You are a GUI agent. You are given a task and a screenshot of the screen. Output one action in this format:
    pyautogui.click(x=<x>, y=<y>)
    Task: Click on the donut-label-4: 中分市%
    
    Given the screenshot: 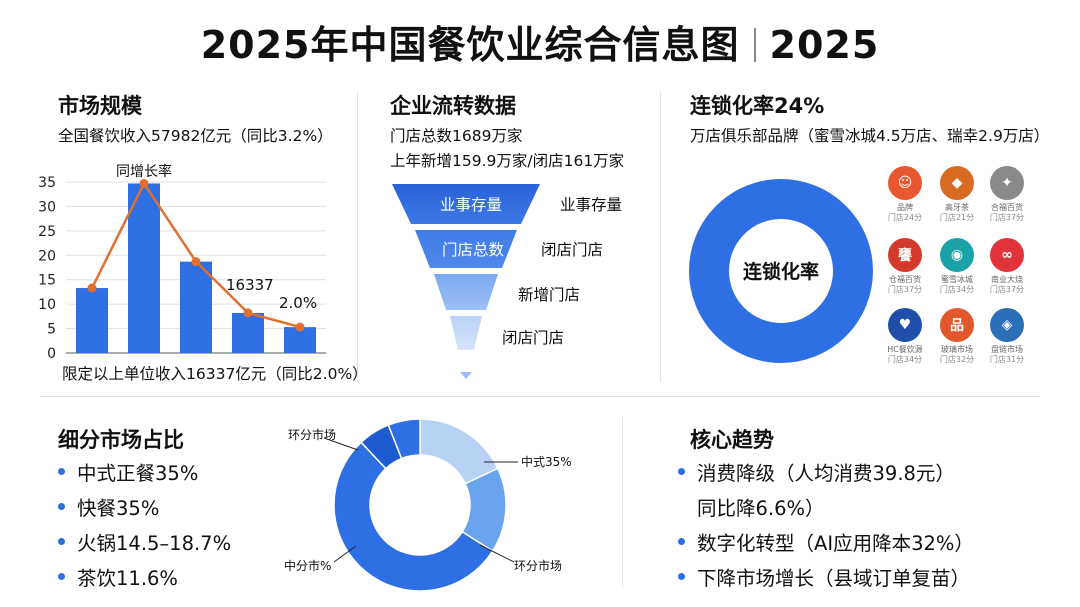 What is the action you would take?
    pyautogui.click(x=307, y=565)
    